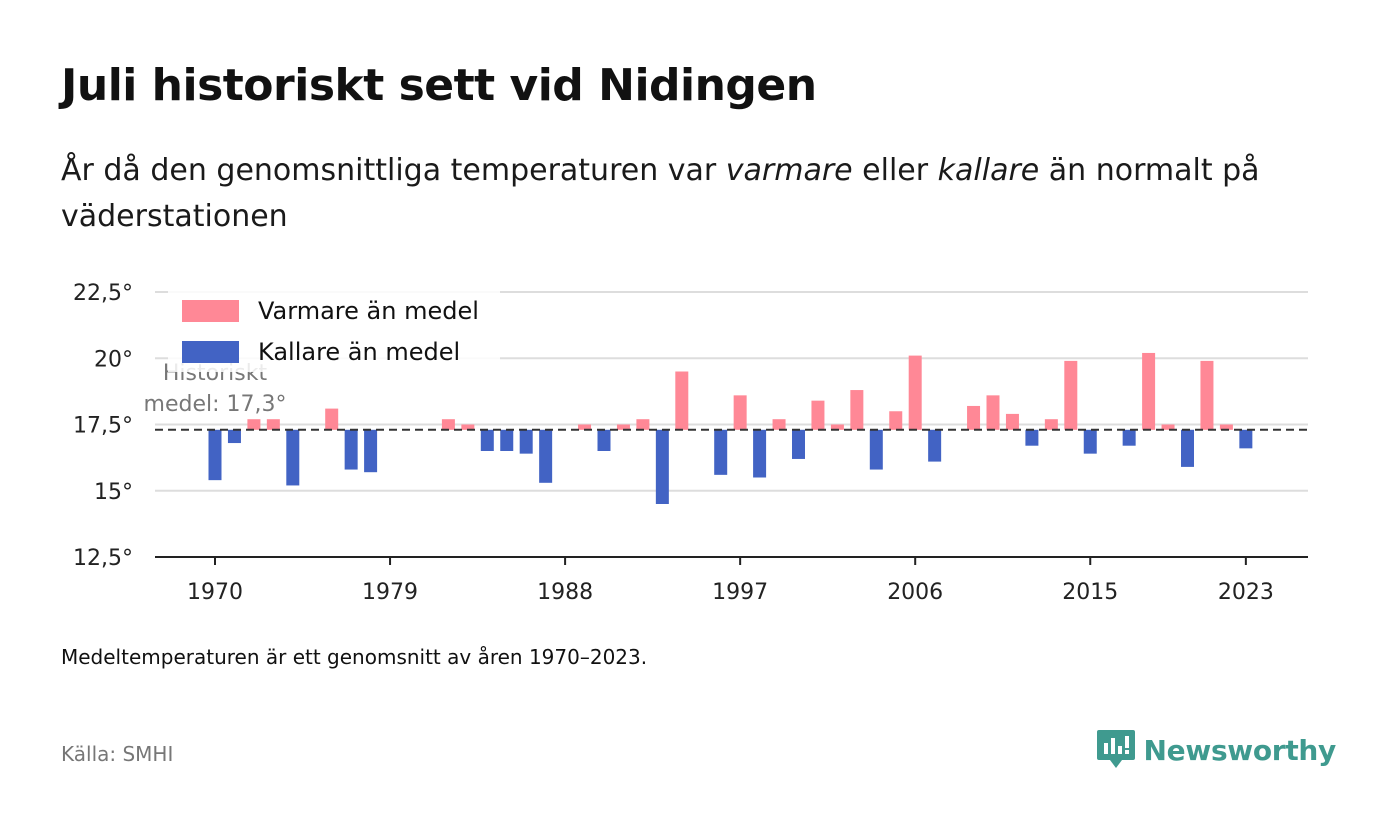  I want to click on bars, so click(730, 428).